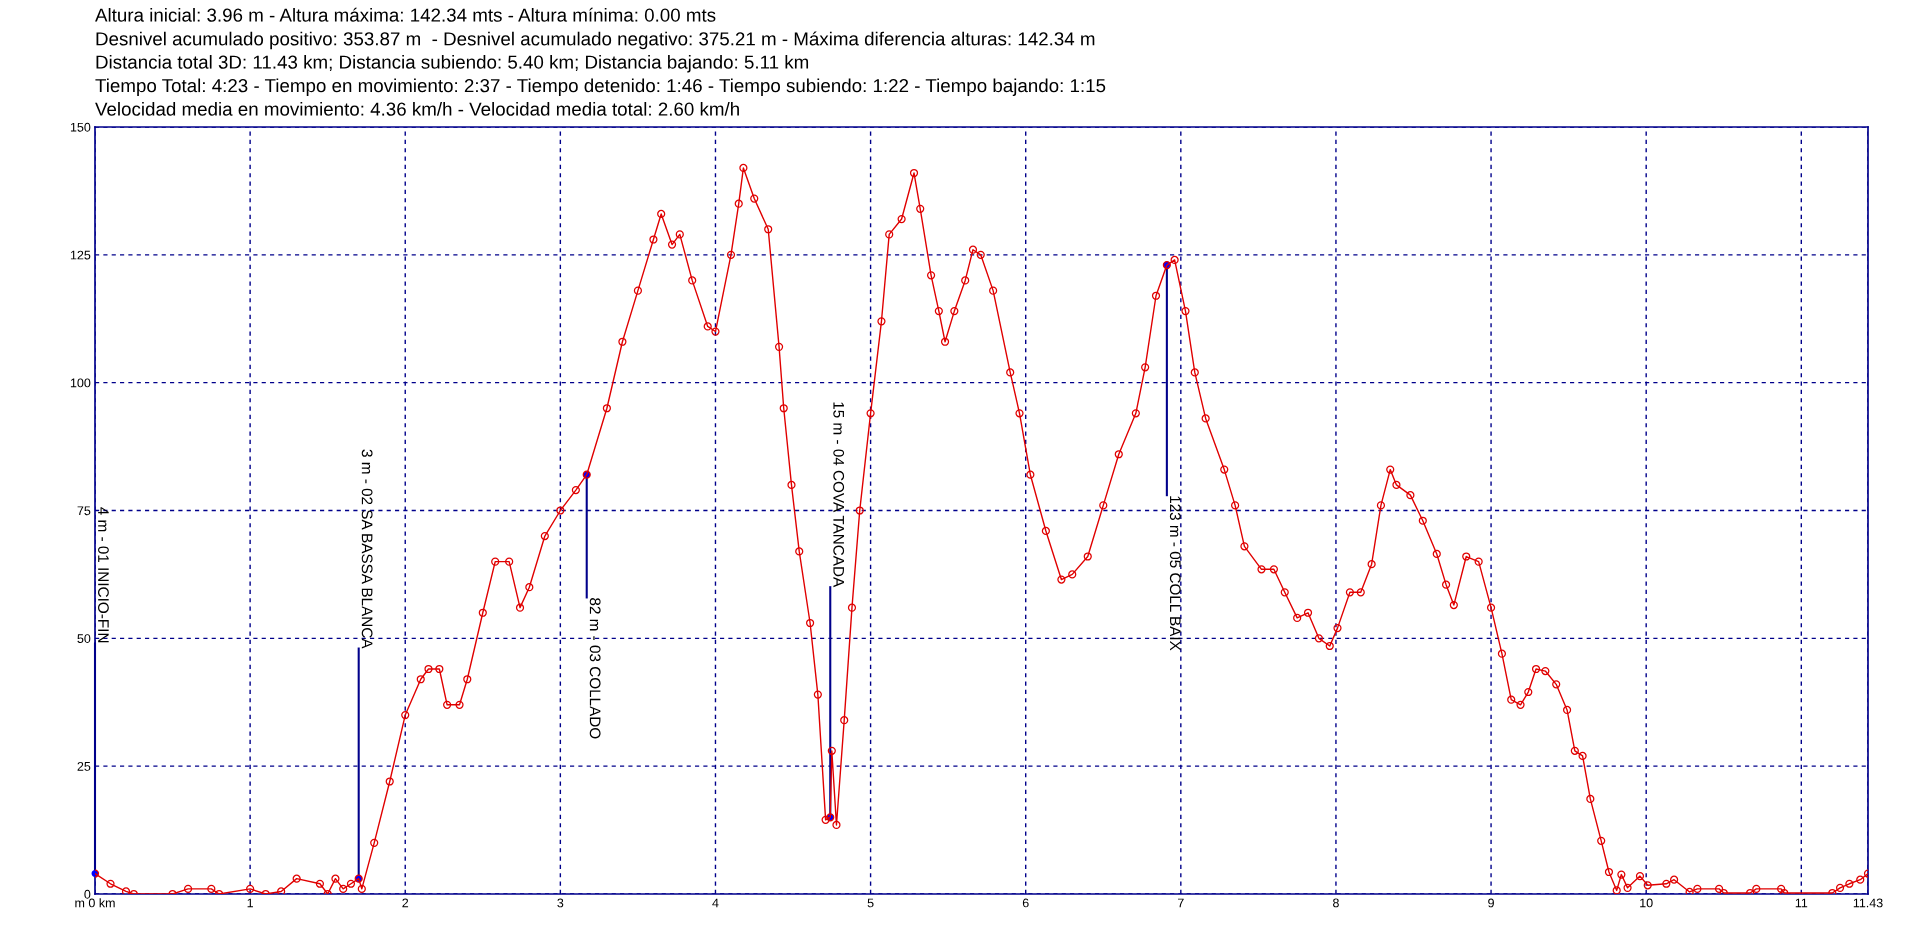 This screenshot has height=942, width=1916. Describe the element at coordinates (87, 894) in the screenshot. I see `y-tick-label: 0` at that location.